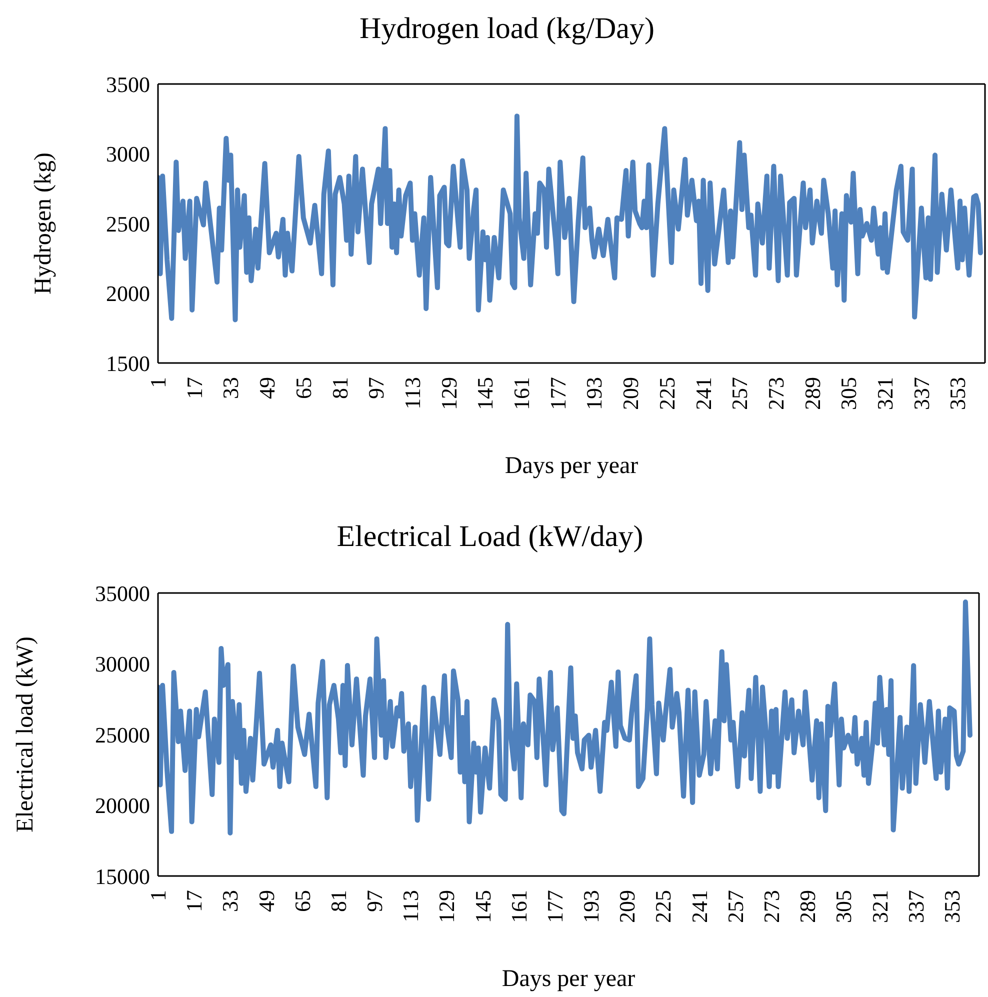  I want to click on chart-title: Electrical Load (kW/day), so click(490, 537).